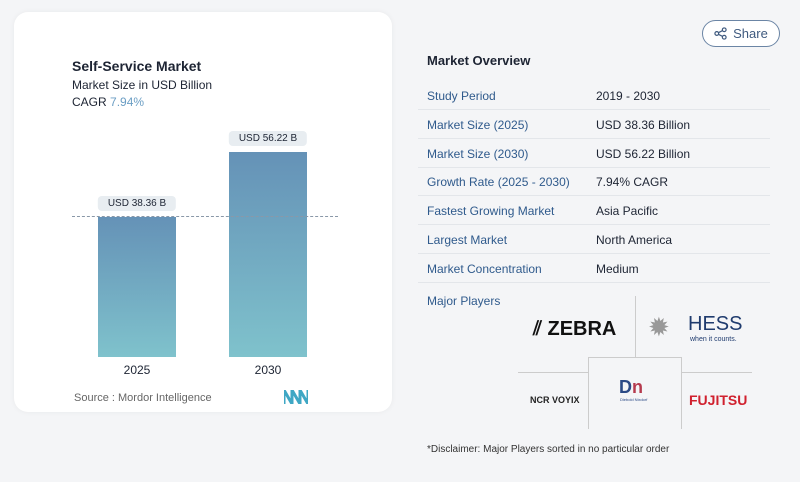 The height and width of the screenshot is (482, 800). What do you see at coordinates (643, 153) in the screenshot?
I see `row-value: USD 56.22 Billion` at bounding box center [643, 153].